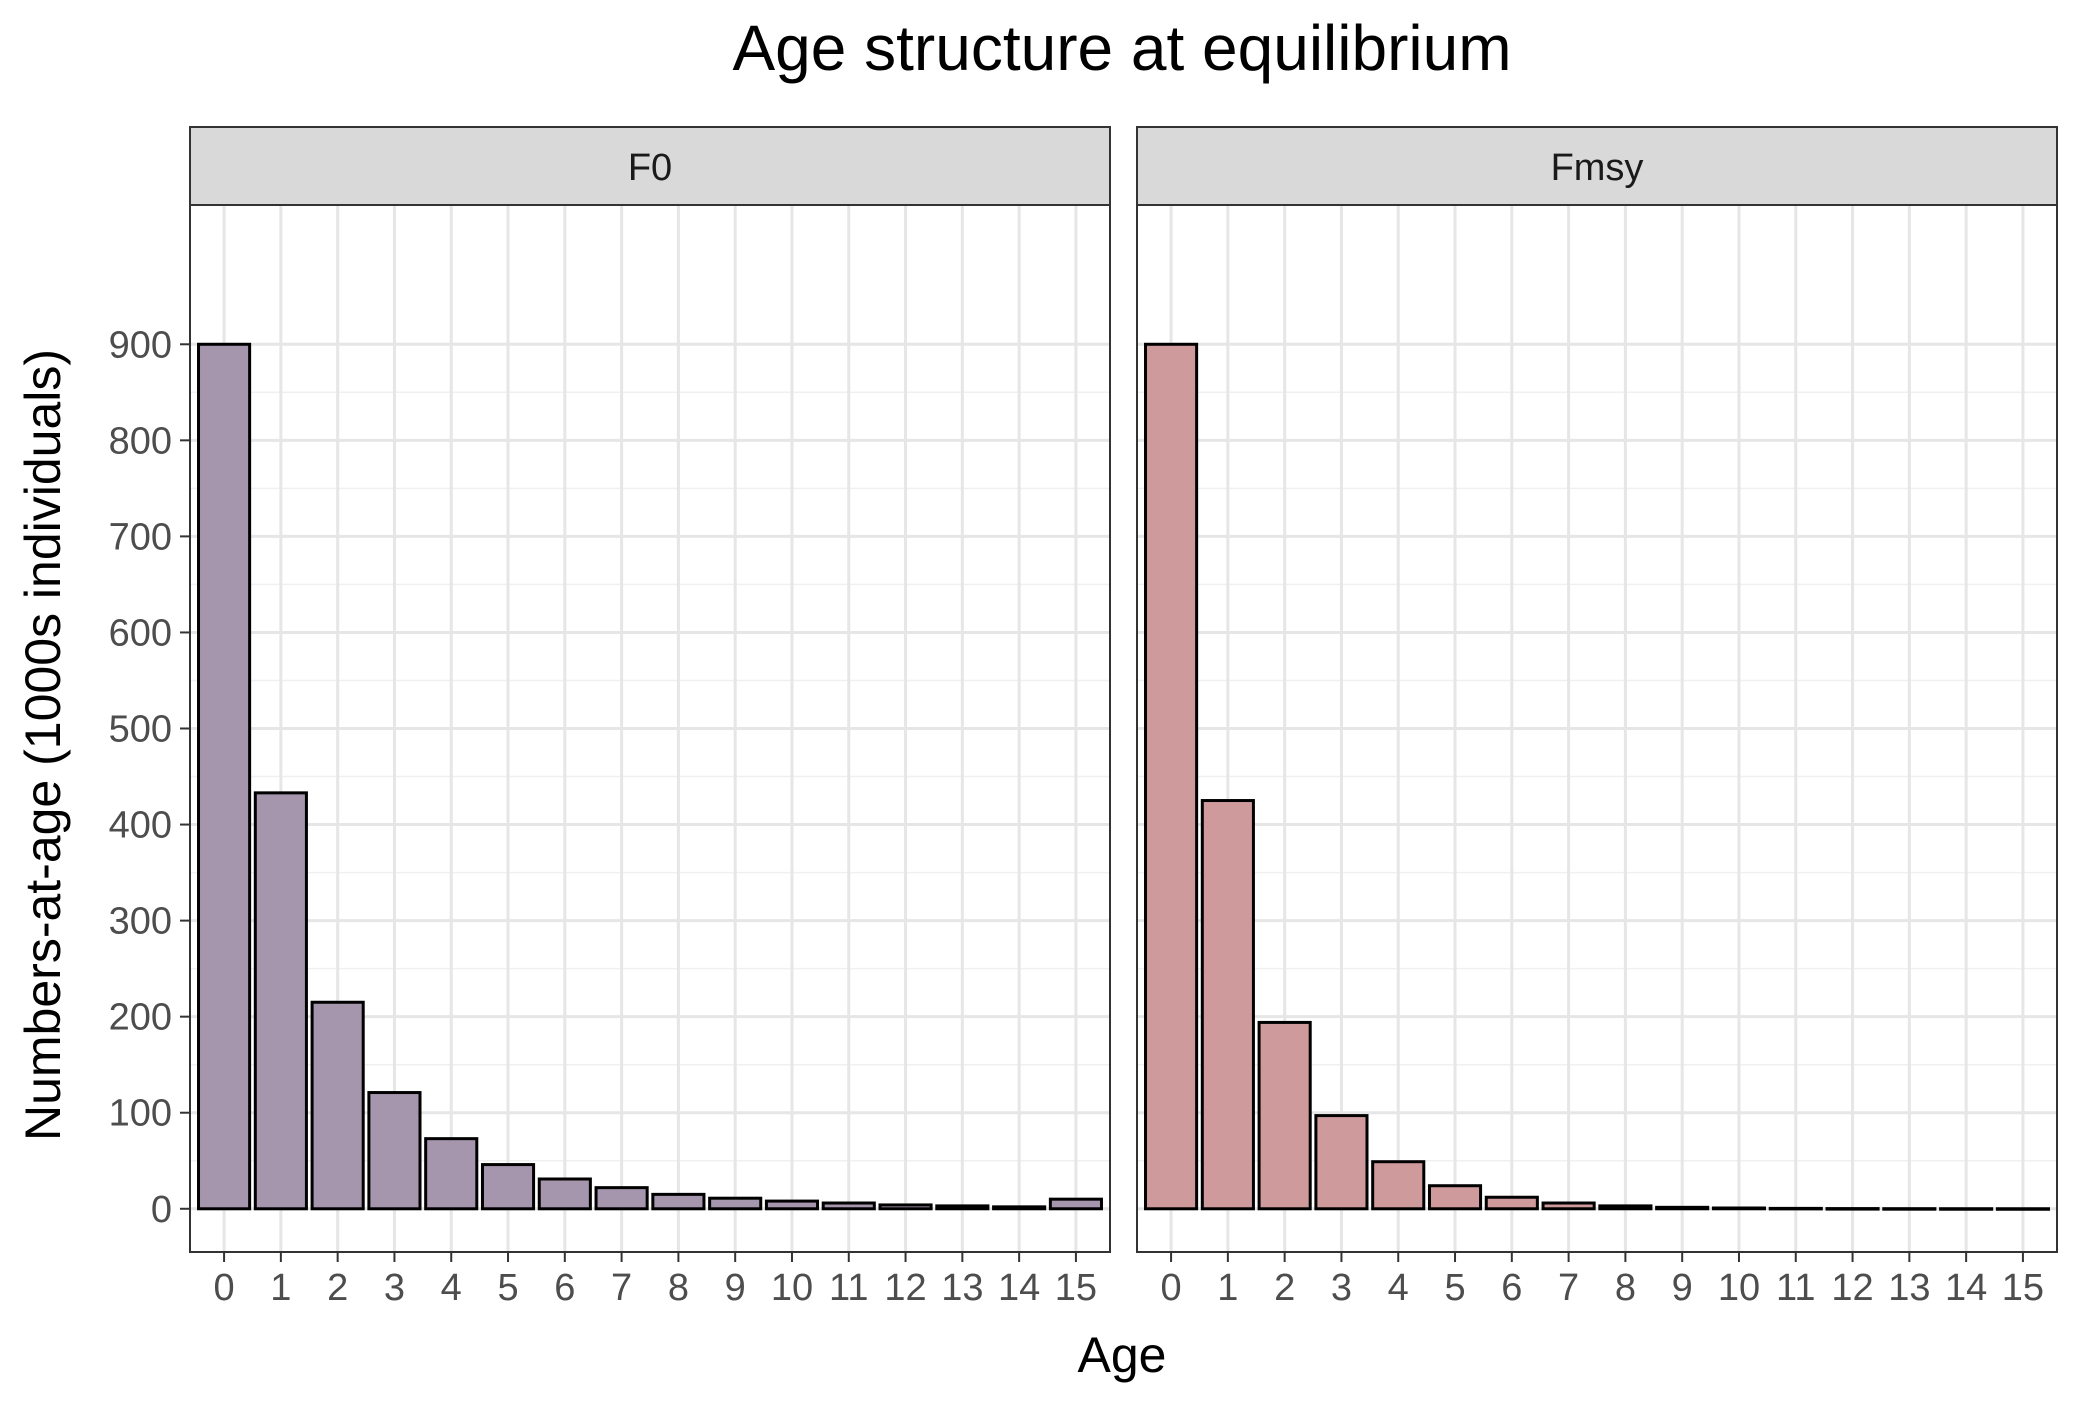 The height and width of the screenshot is (1405, 2075). Describe the element at coordinates (140, 1018) in the screenshot. I see `y-tick-label: 200` at that location.